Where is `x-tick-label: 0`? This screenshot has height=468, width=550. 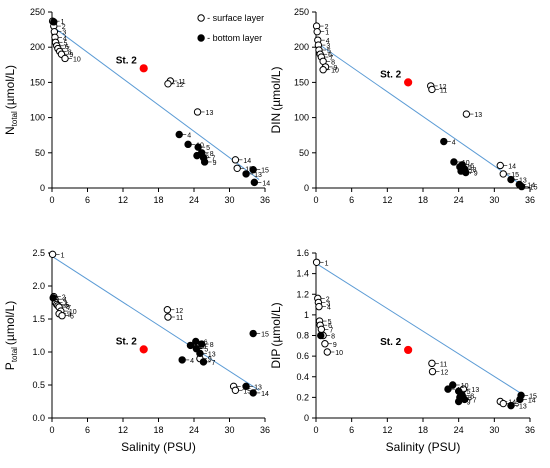
x-tick-label: 0 is located at coordinates (315, 430).